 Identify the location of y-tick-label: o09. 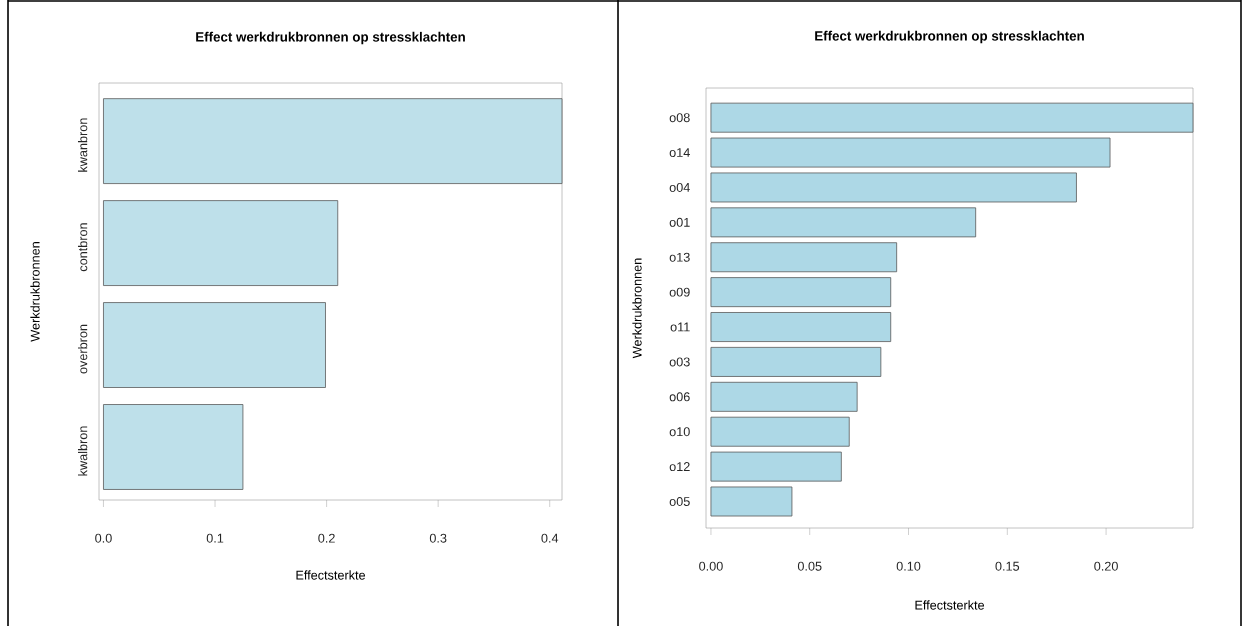
(679, 292).